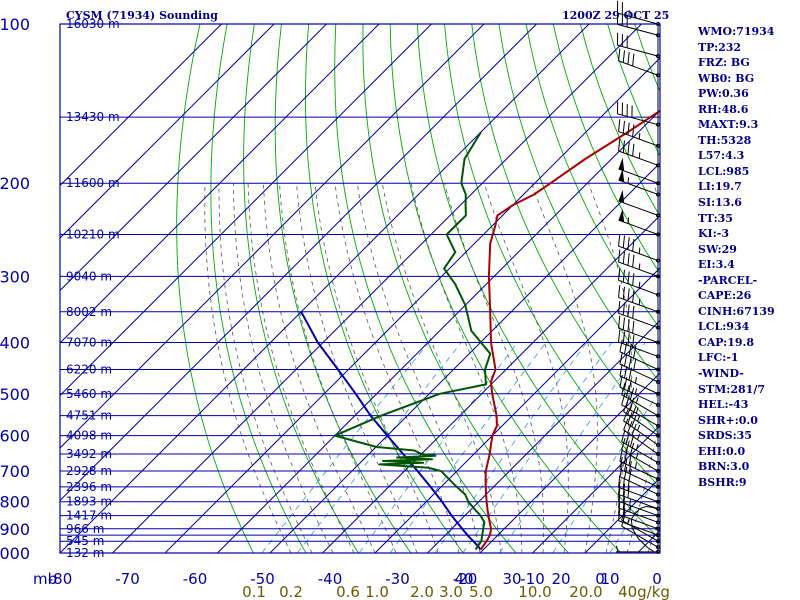  I want to click on index-line: CINH:67139, so click(736, 311).